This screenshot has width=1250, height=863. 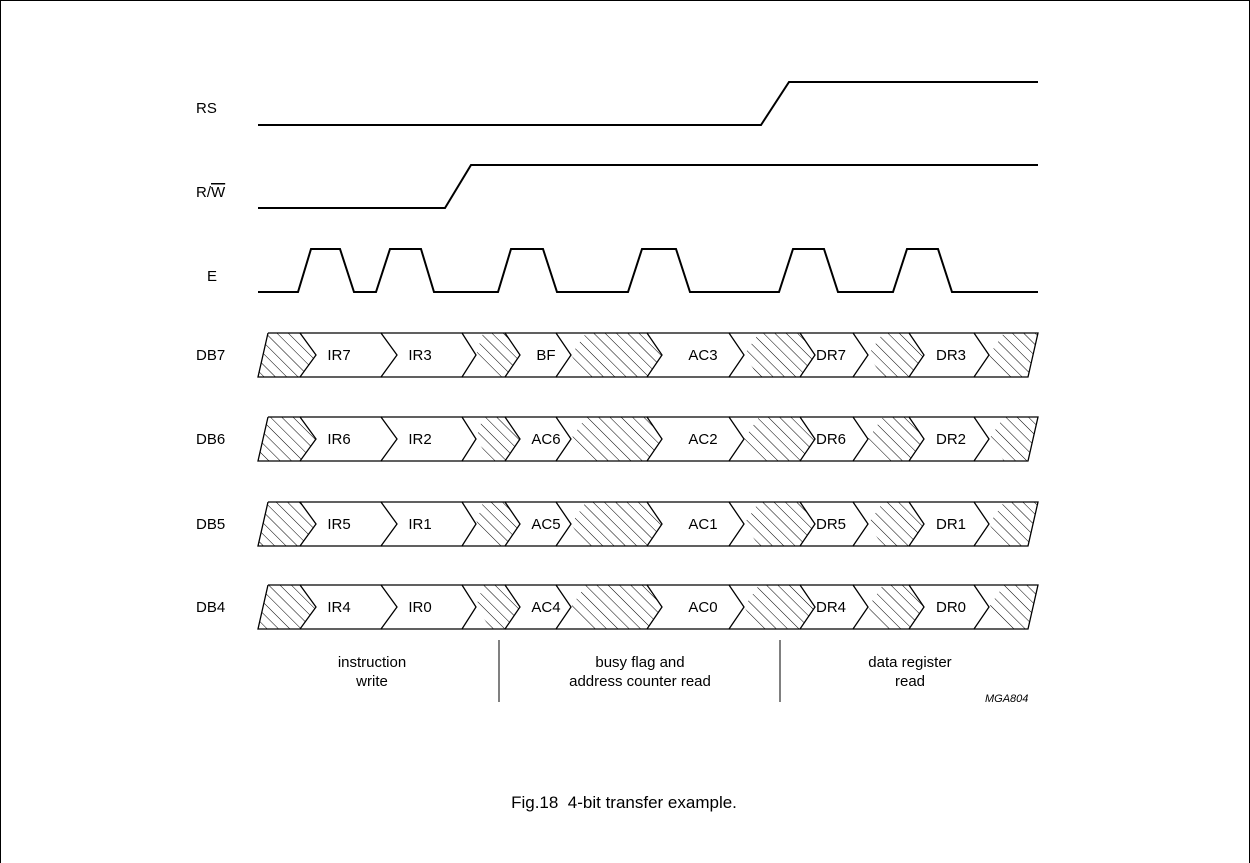 What do you see at coordinates (545, 524) in the screenshot?
I see `db5-value-3: AC5` at bounding box center [545, 524].